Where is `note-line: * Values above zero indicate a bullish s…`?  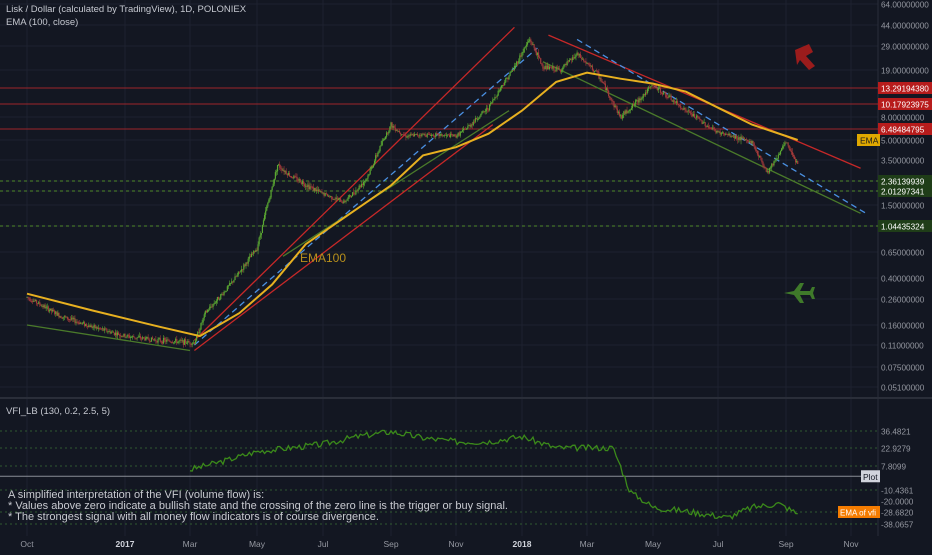 note-line: * Values above zero indicate a bullish s… is located at coordinates (258, 506).